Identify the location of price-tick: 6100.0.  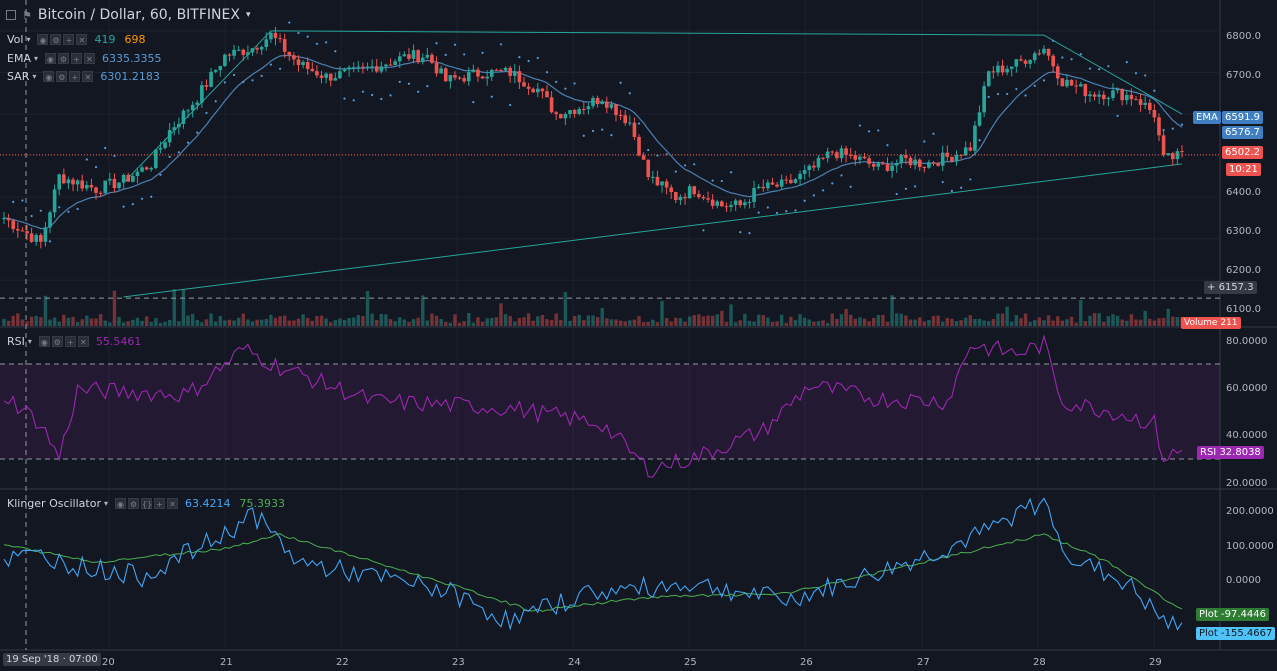
(1243, 309).